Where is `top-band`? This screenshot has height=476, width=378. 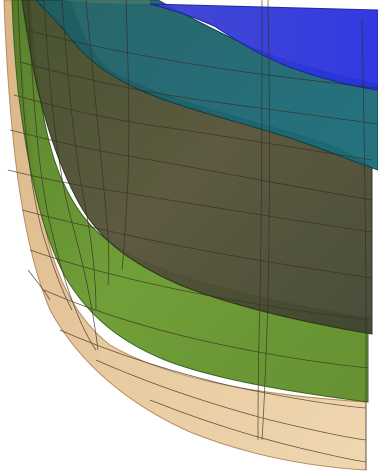 top-band is located at coordinates (105, 2).